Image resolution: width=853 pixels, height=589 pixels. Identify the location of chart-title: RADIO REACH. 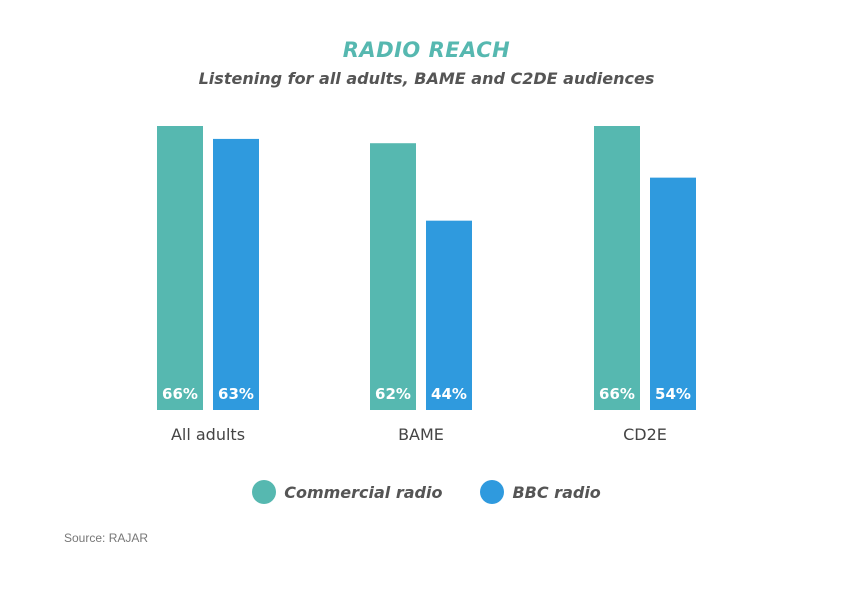
(426, 50).